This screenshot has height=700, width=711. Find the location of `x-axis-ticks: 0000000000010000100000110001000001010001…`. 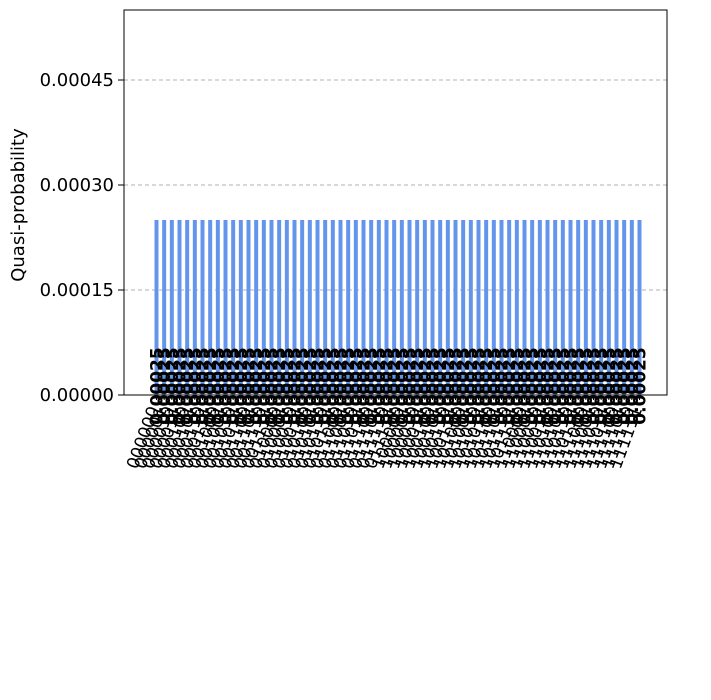

x-axis-ticks: 0000000000010000100000110001000001010001… is located at coordinates (385, 433).